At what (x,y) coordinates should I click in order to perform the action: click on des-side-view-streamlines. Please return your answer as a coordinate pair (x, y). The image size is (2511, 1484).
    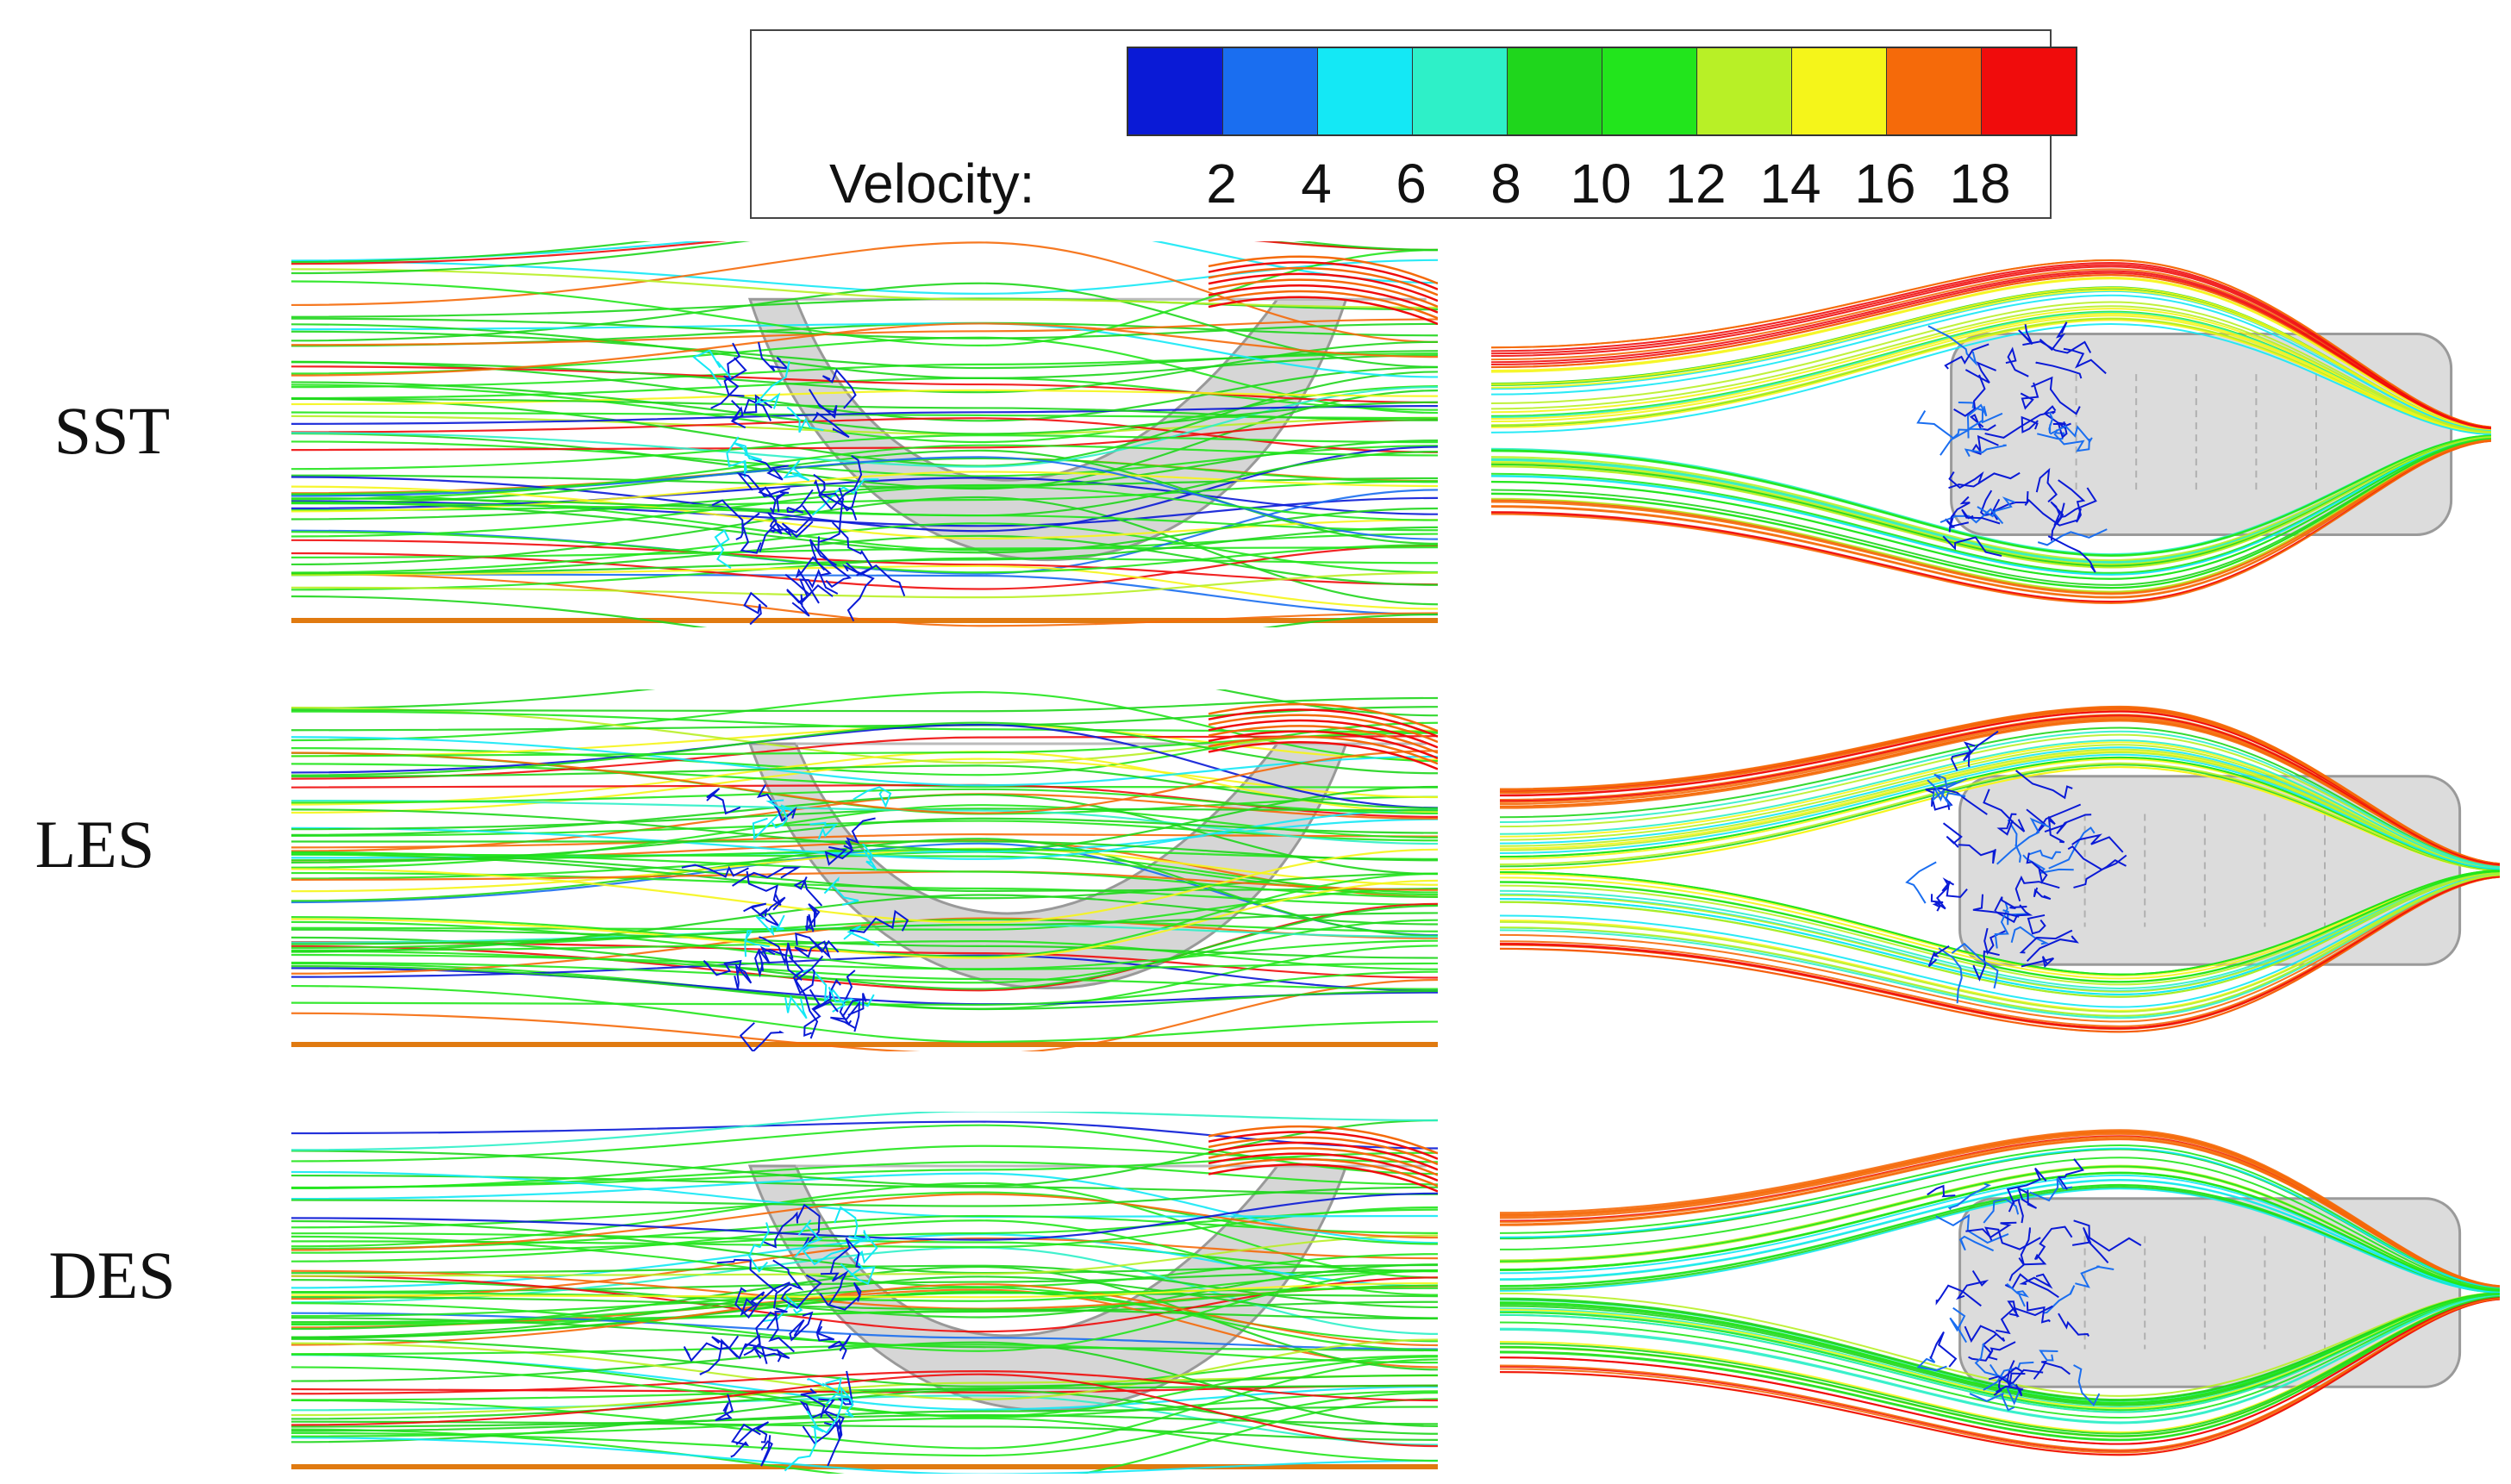
    Looking at the image, I should click on (865, 1293).